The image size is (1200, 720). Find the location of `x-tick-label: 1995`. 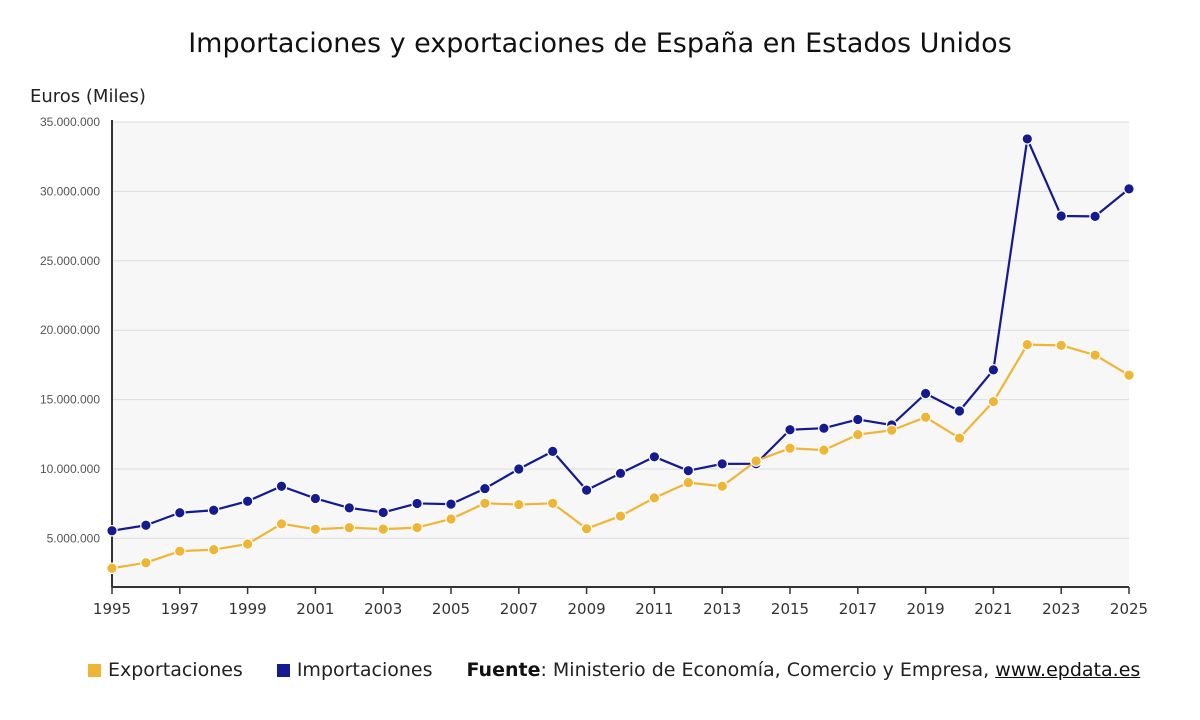

x-tick-label: 1995 is located at coordinates (112, 609).